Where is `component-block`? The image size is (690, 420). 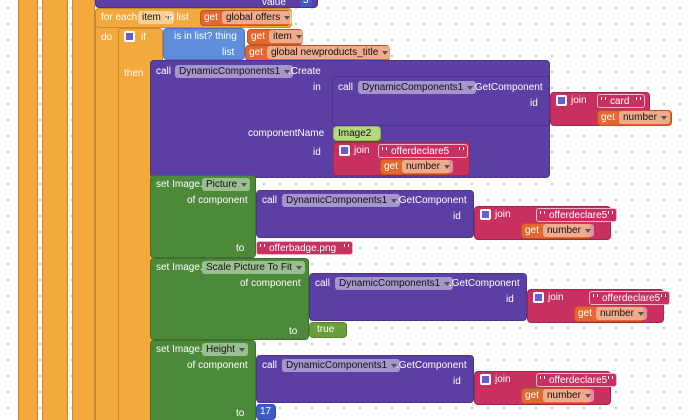
component-block is located at coordinates (357, 133).